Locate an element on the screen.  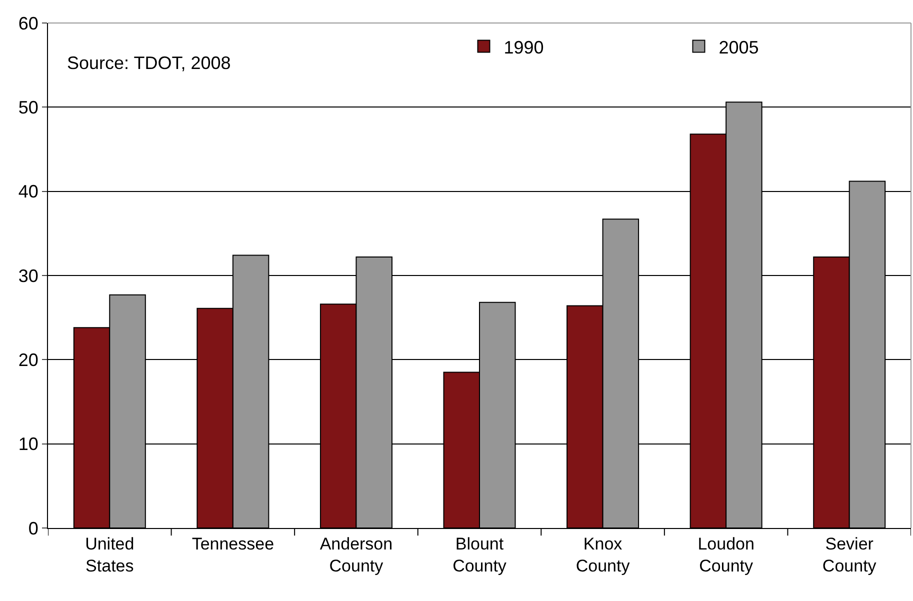
x-tick-label: Anderson County is located at coordinates (356, 555).